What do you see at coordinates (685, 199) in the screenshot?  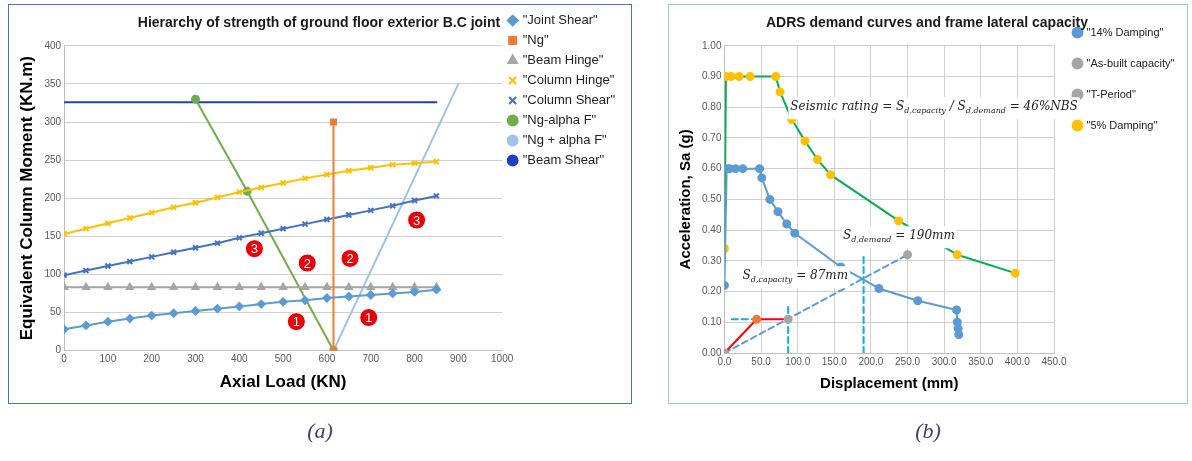 I see `y-axis-title: Acceleration, Sa (g)` at bounding box center [685, 199].